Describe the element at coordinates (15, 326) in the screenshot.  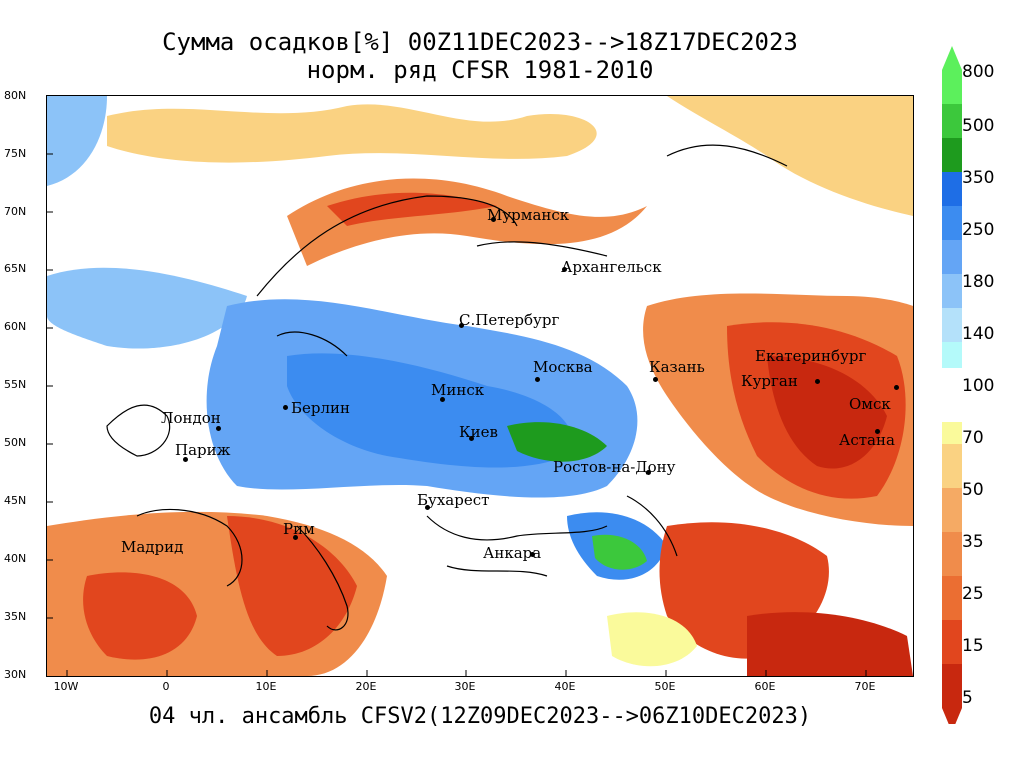
I see `lat-label: 60N` at that location.